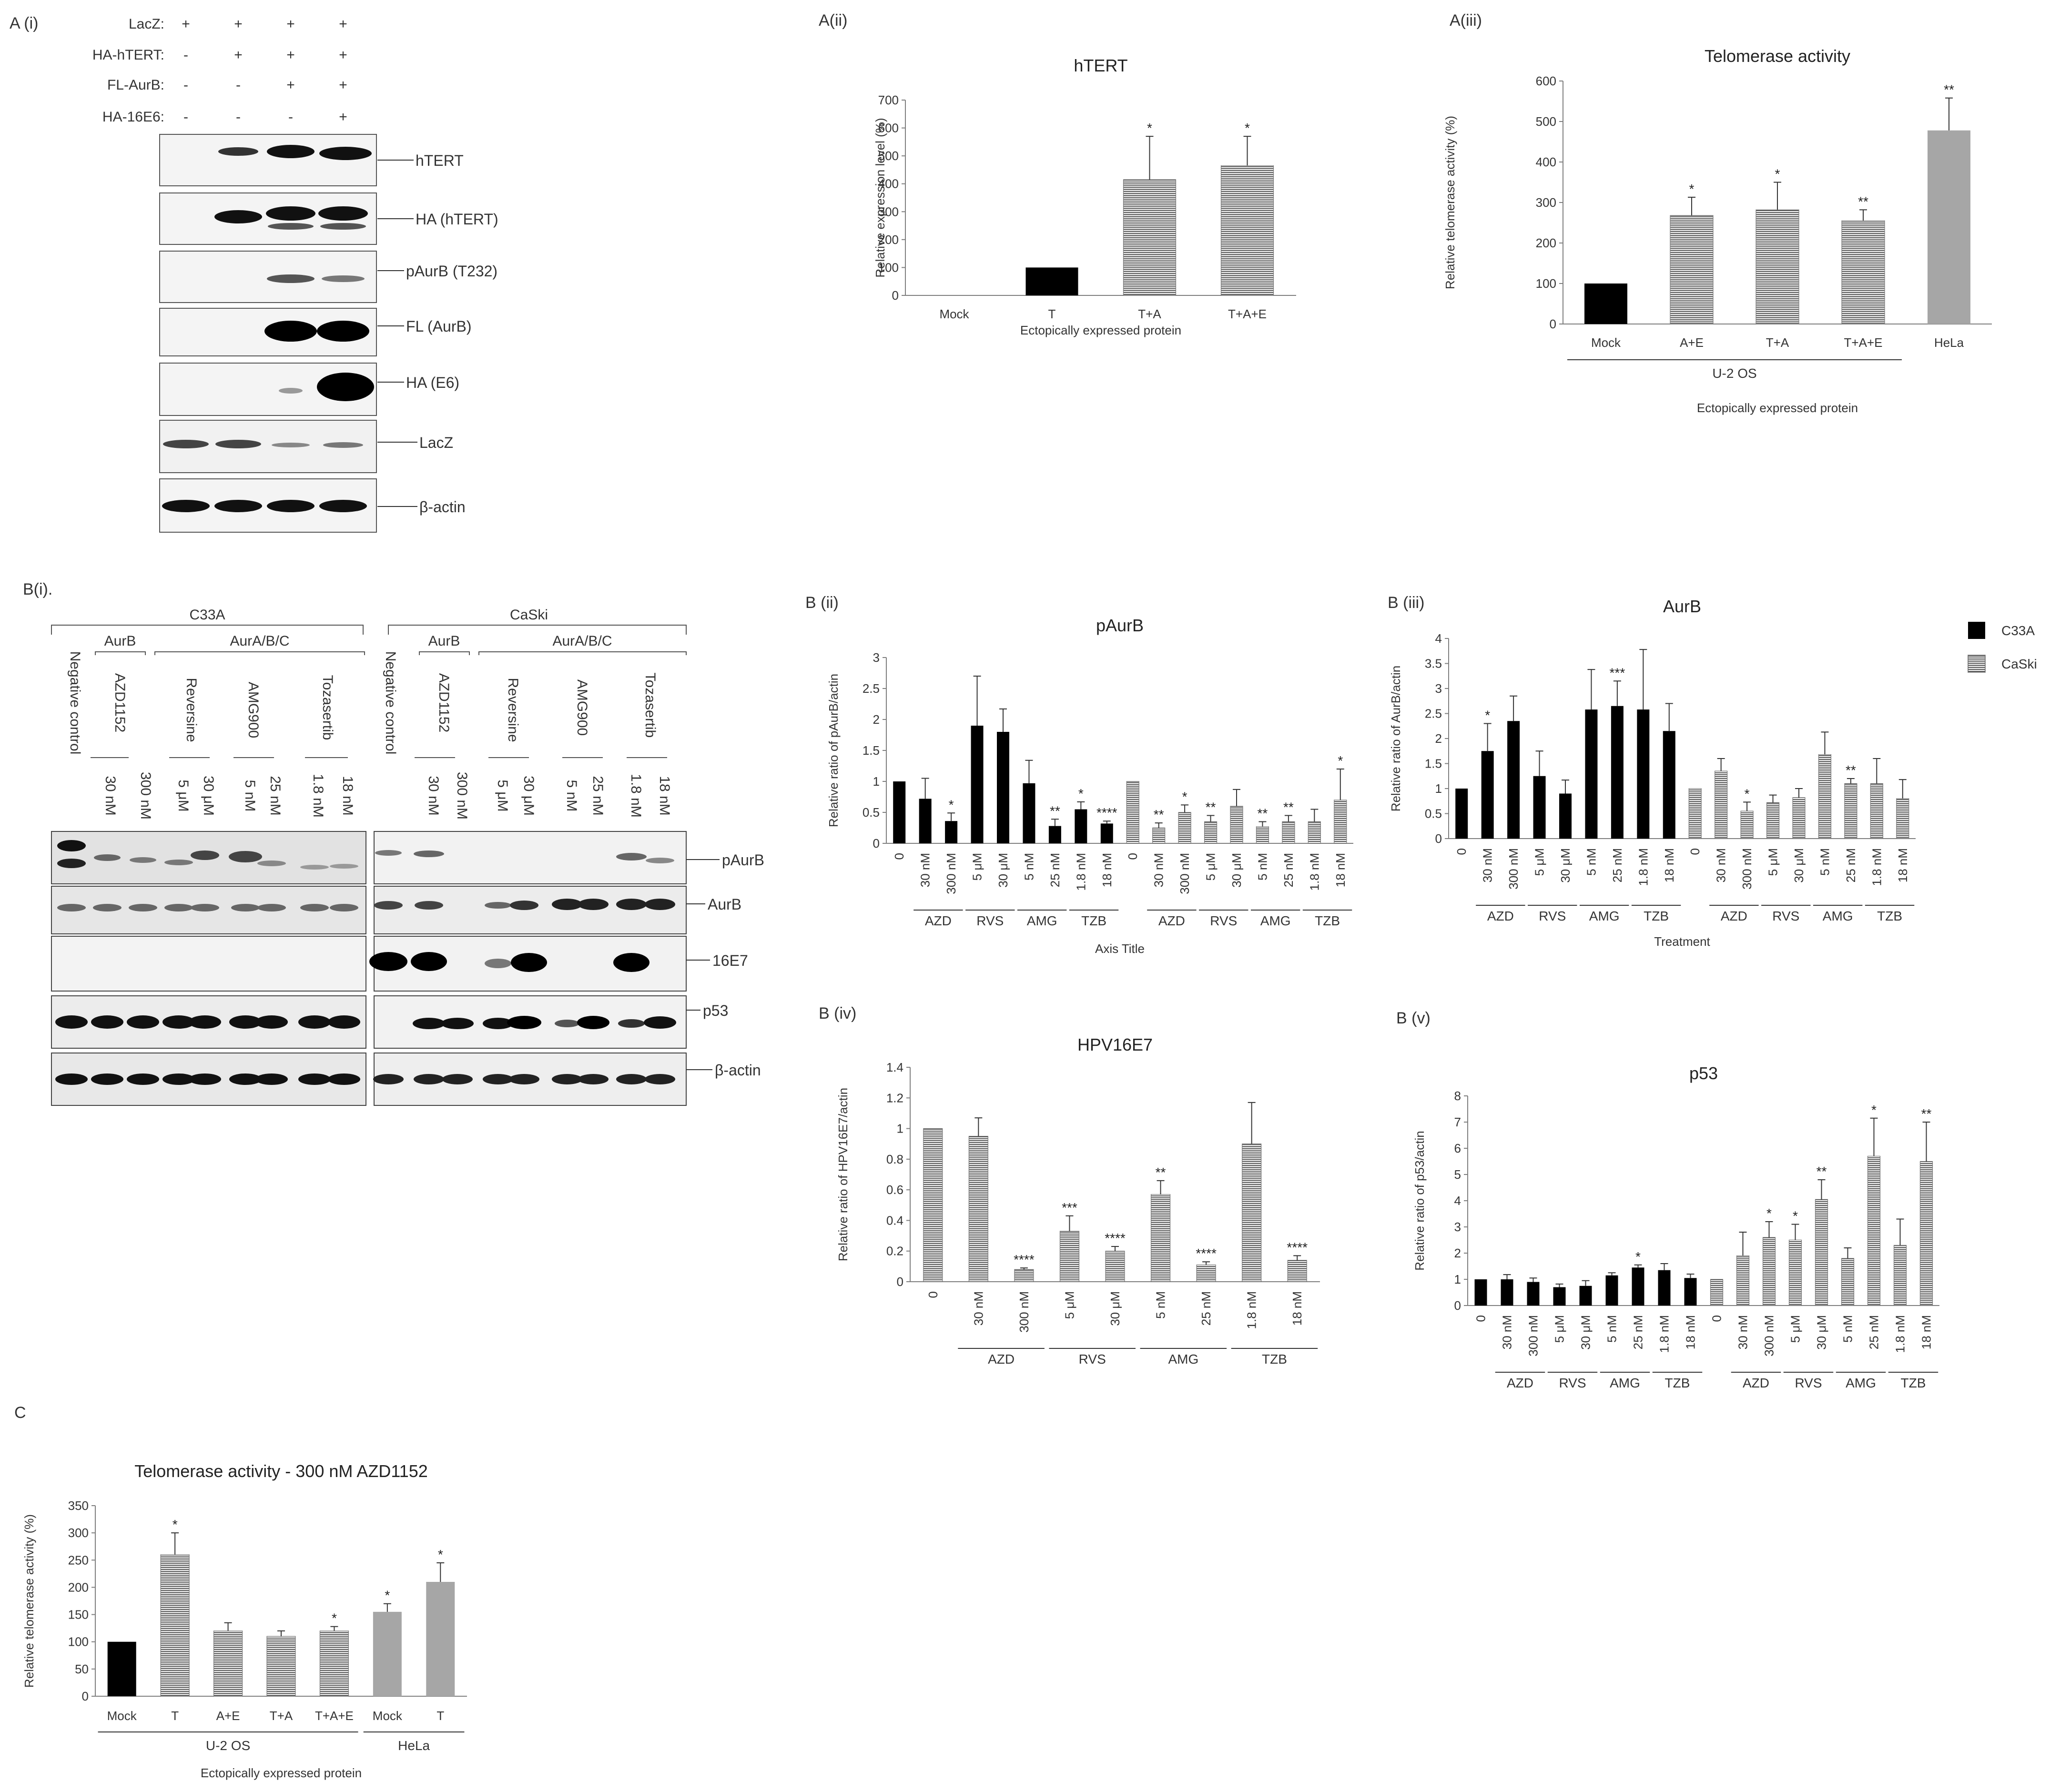  What do you see at coordinates (369, 969) in the screenshot?
I see `blot-b-strips` at bounding box center [369, 969].